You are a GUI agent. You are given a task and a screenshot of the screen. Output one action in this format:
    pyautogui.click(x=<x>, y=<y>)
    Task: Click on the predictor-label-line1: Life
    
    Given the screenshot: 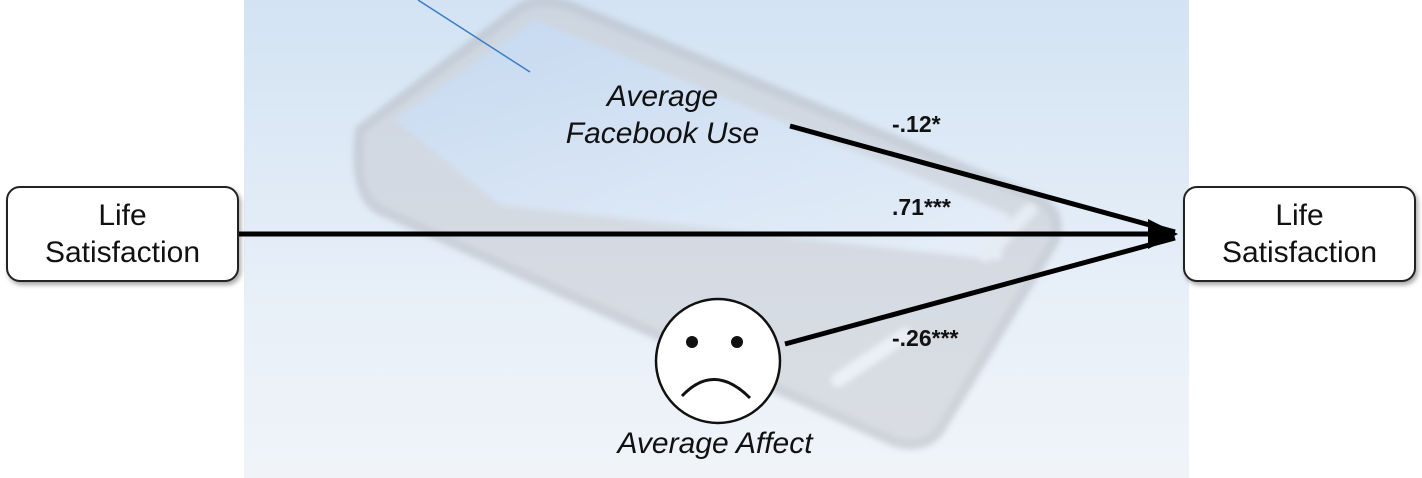 What is the action you would take?
    pyautogui.click(x=122, y=215)
    